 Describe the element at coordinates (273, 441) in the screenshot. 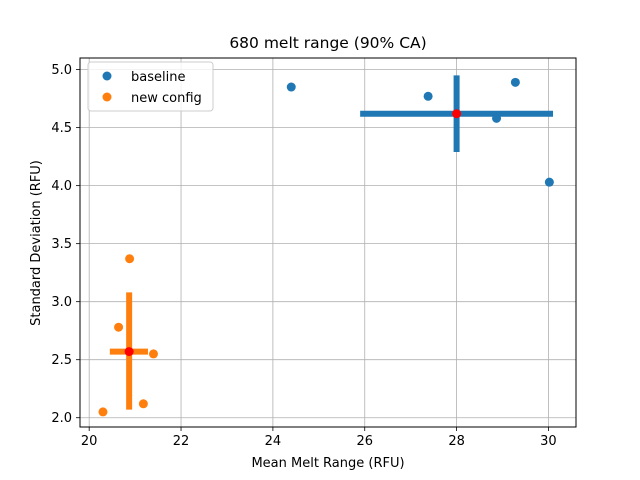

I see `x-tick-label: 24` at that location.